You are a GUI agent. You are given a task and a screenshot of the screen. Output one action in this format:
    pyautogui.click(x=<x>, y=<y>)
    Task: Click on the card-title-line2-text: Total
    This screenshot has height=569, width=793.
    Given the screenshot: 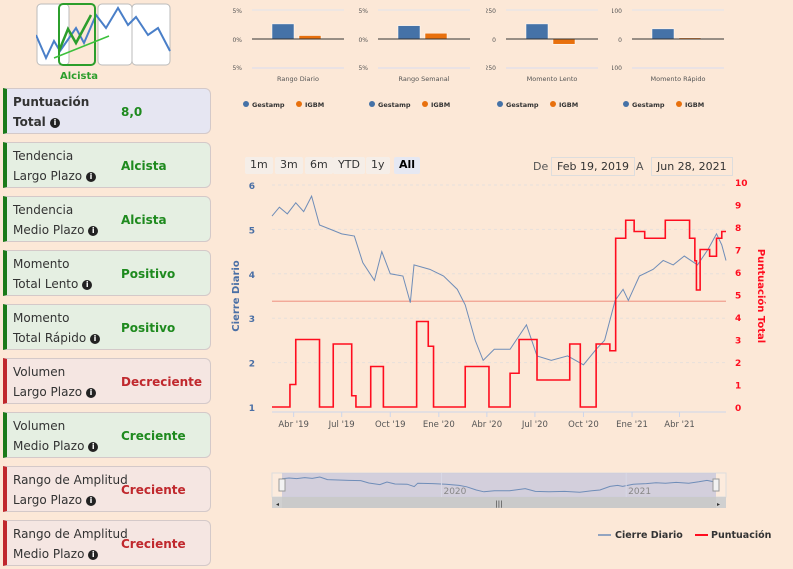 What is the action you would take?
    pyautogui.click(x=29, y=122)
    